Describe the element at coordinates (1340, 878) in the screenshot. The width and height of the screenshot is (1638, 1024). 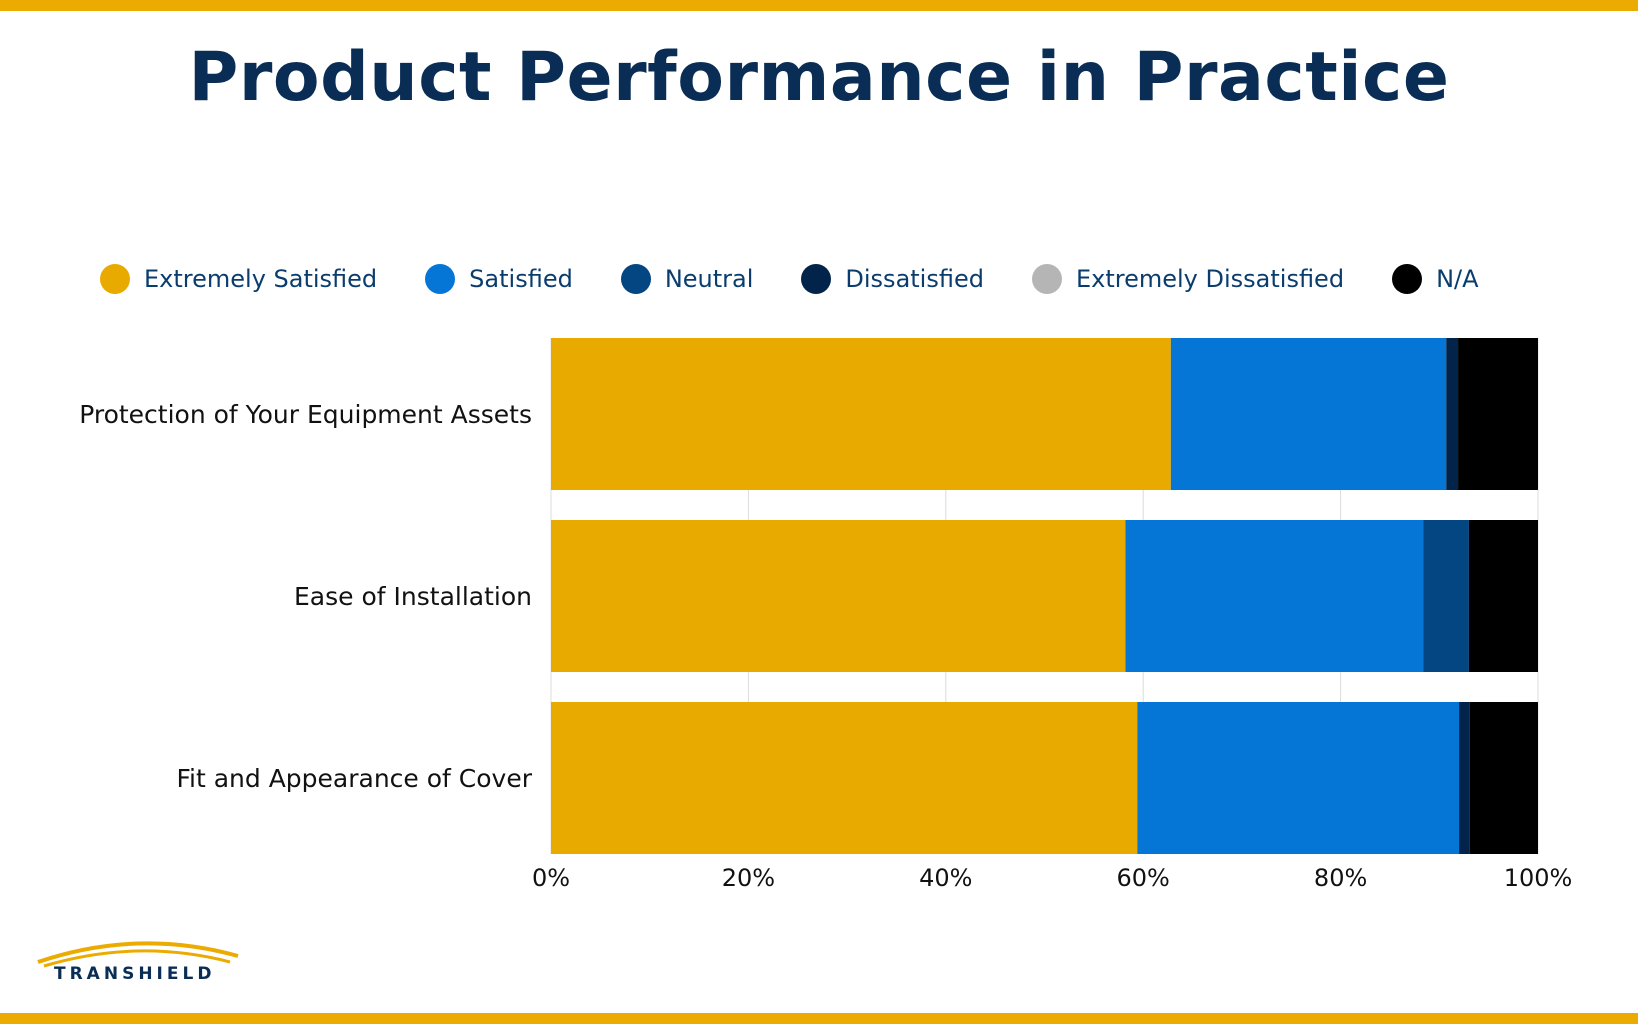
I see `x-tick-label: 80%` at that location.